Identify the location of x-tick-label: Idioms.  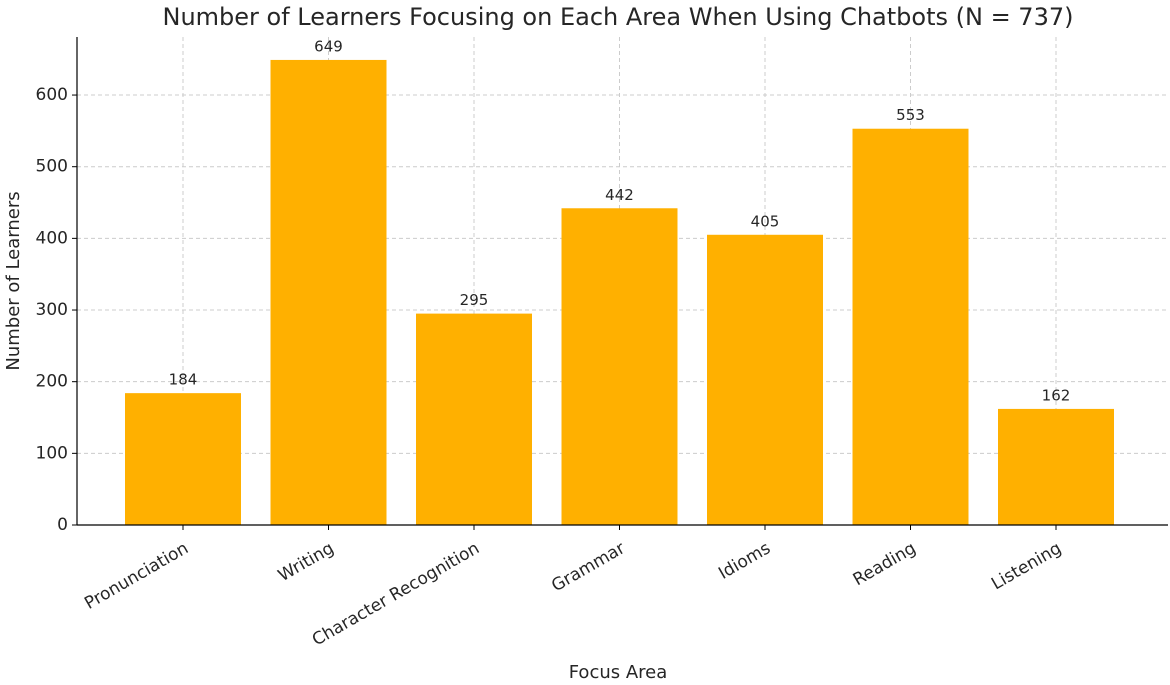
(744, 561).